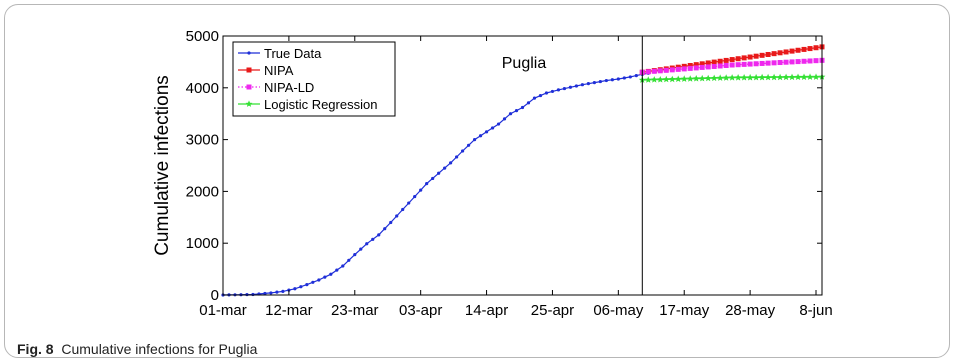 The height and width of the screenshot is (364, 956). What do you see at coordinates (684, 310) in the screenshot?
I see `x-tick-label: 17-may` at bounding box center [684, 310].